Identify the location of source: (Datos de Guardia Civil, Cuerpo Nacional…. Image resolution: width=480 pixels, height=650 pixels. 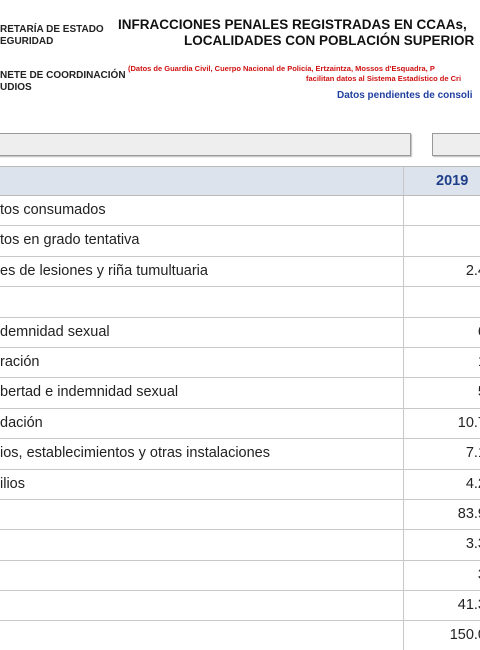
(294, 74).